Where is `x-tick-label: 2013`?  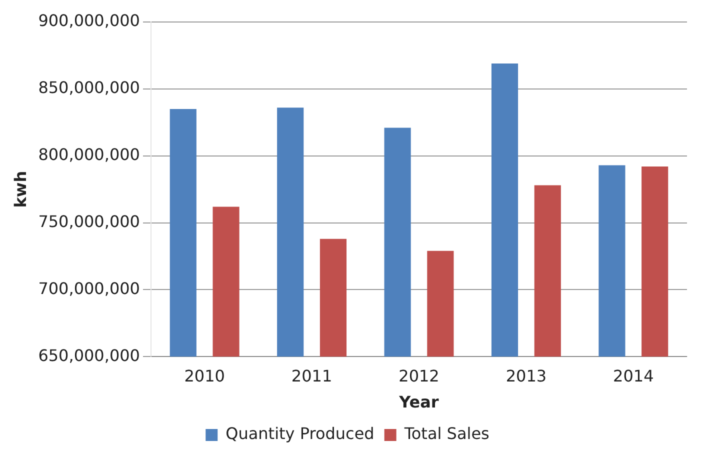
x-tick-label: 2013 is located at coordinates (526, 376).